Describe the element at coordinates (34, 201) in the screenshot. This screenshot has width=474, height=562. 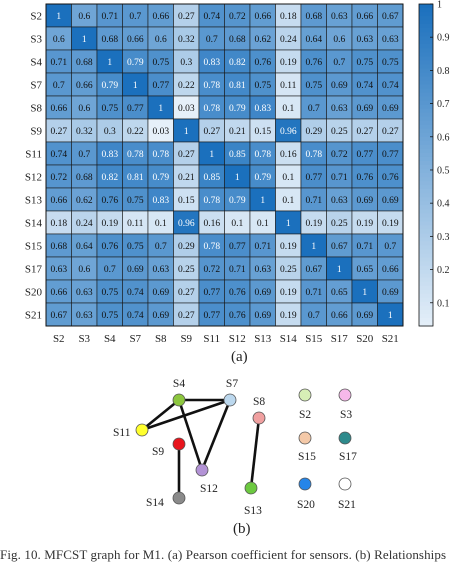
I see `row-tick-label: S13` at that location.